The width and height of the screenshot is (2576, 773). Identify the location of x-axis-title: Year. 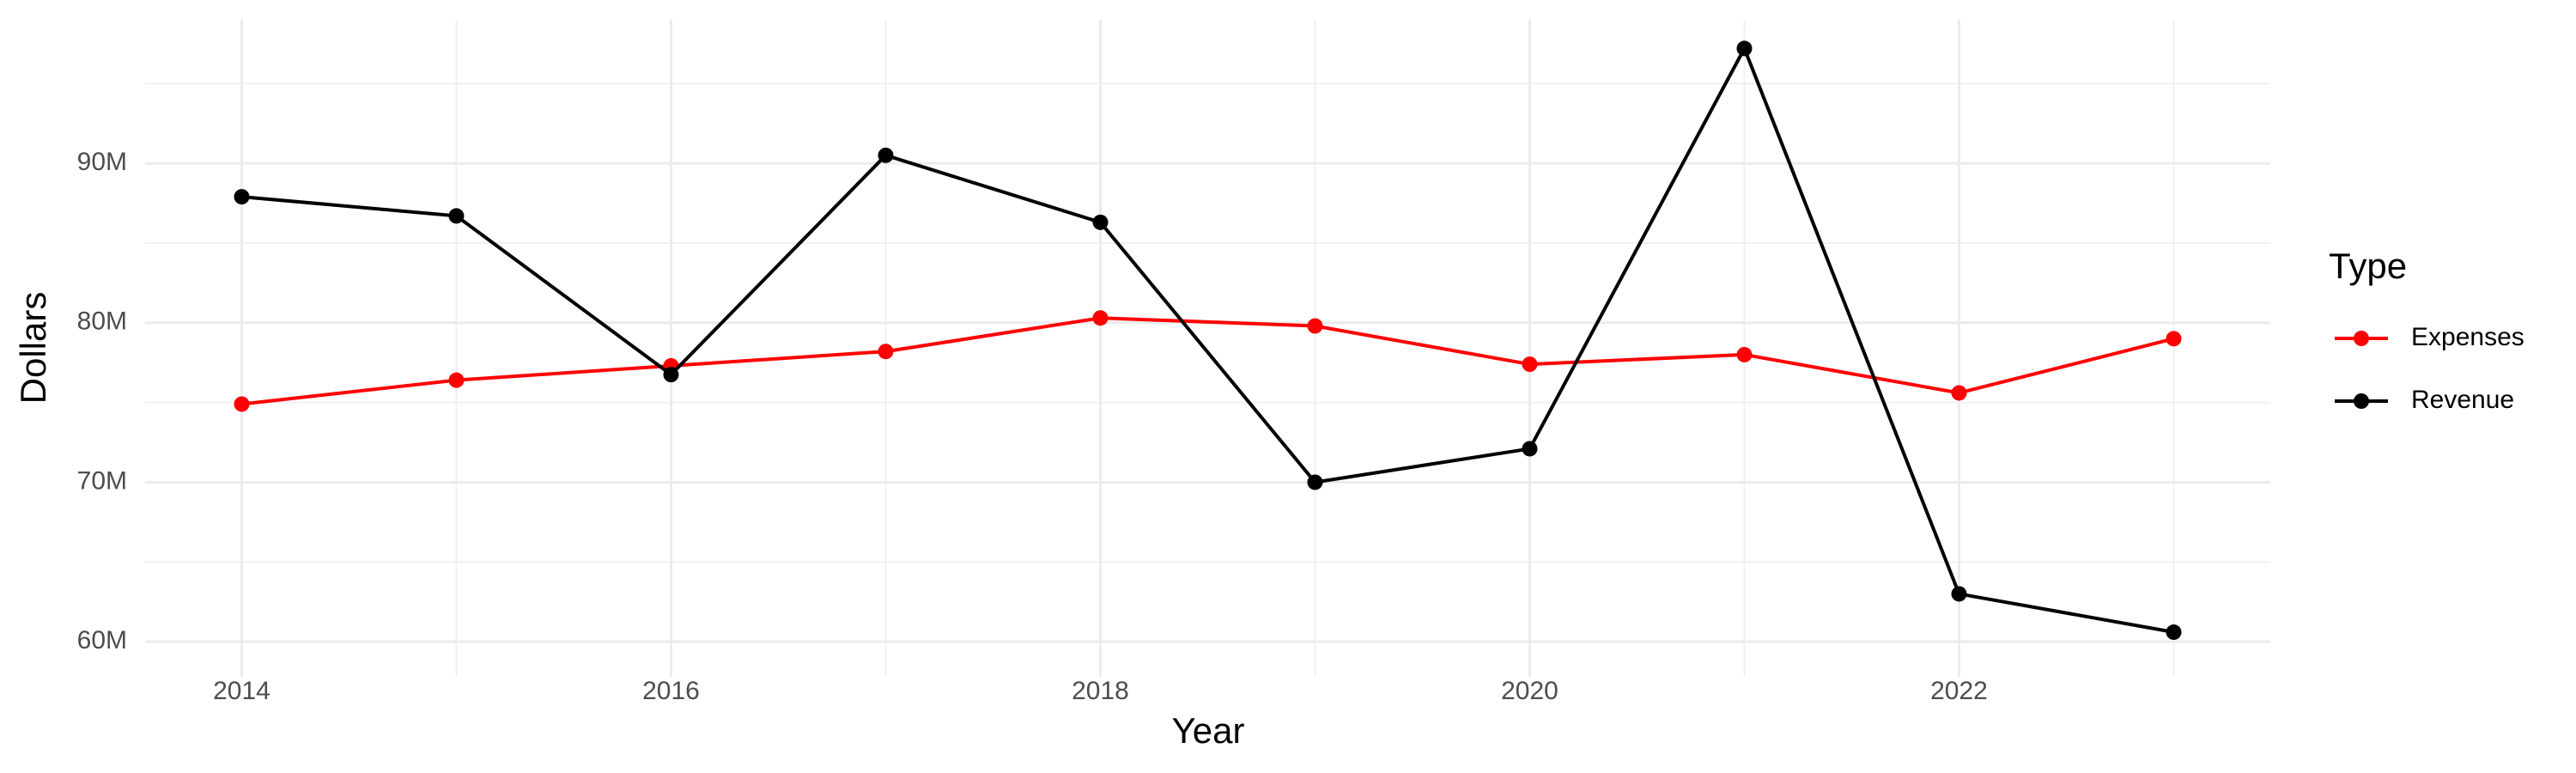
(1208, 730).